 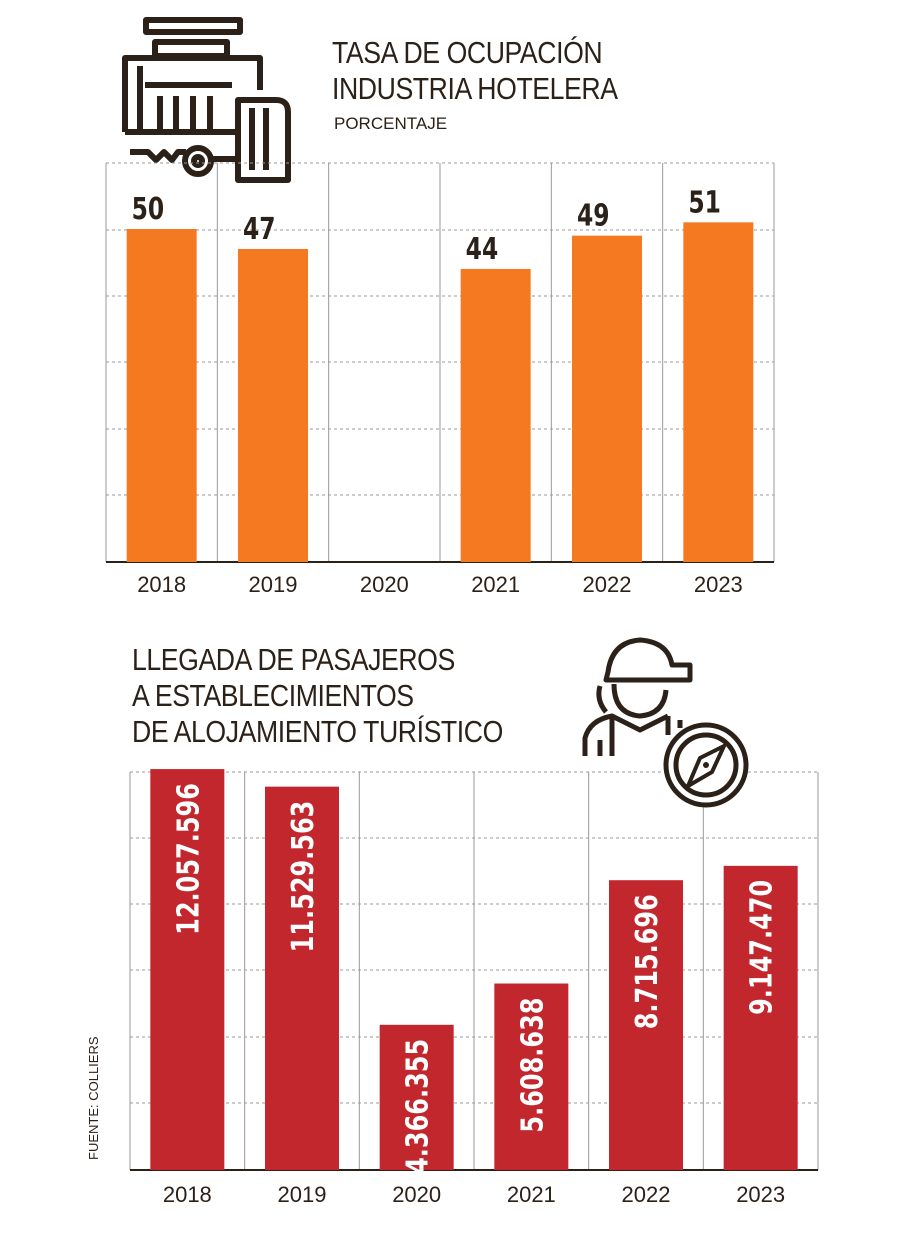 What do you see at coordinates (293, 659) in the screenshot?
I see `chart2-title-line1: LLEGADA DE PASAJEROS` at bounding box center [293, 659].